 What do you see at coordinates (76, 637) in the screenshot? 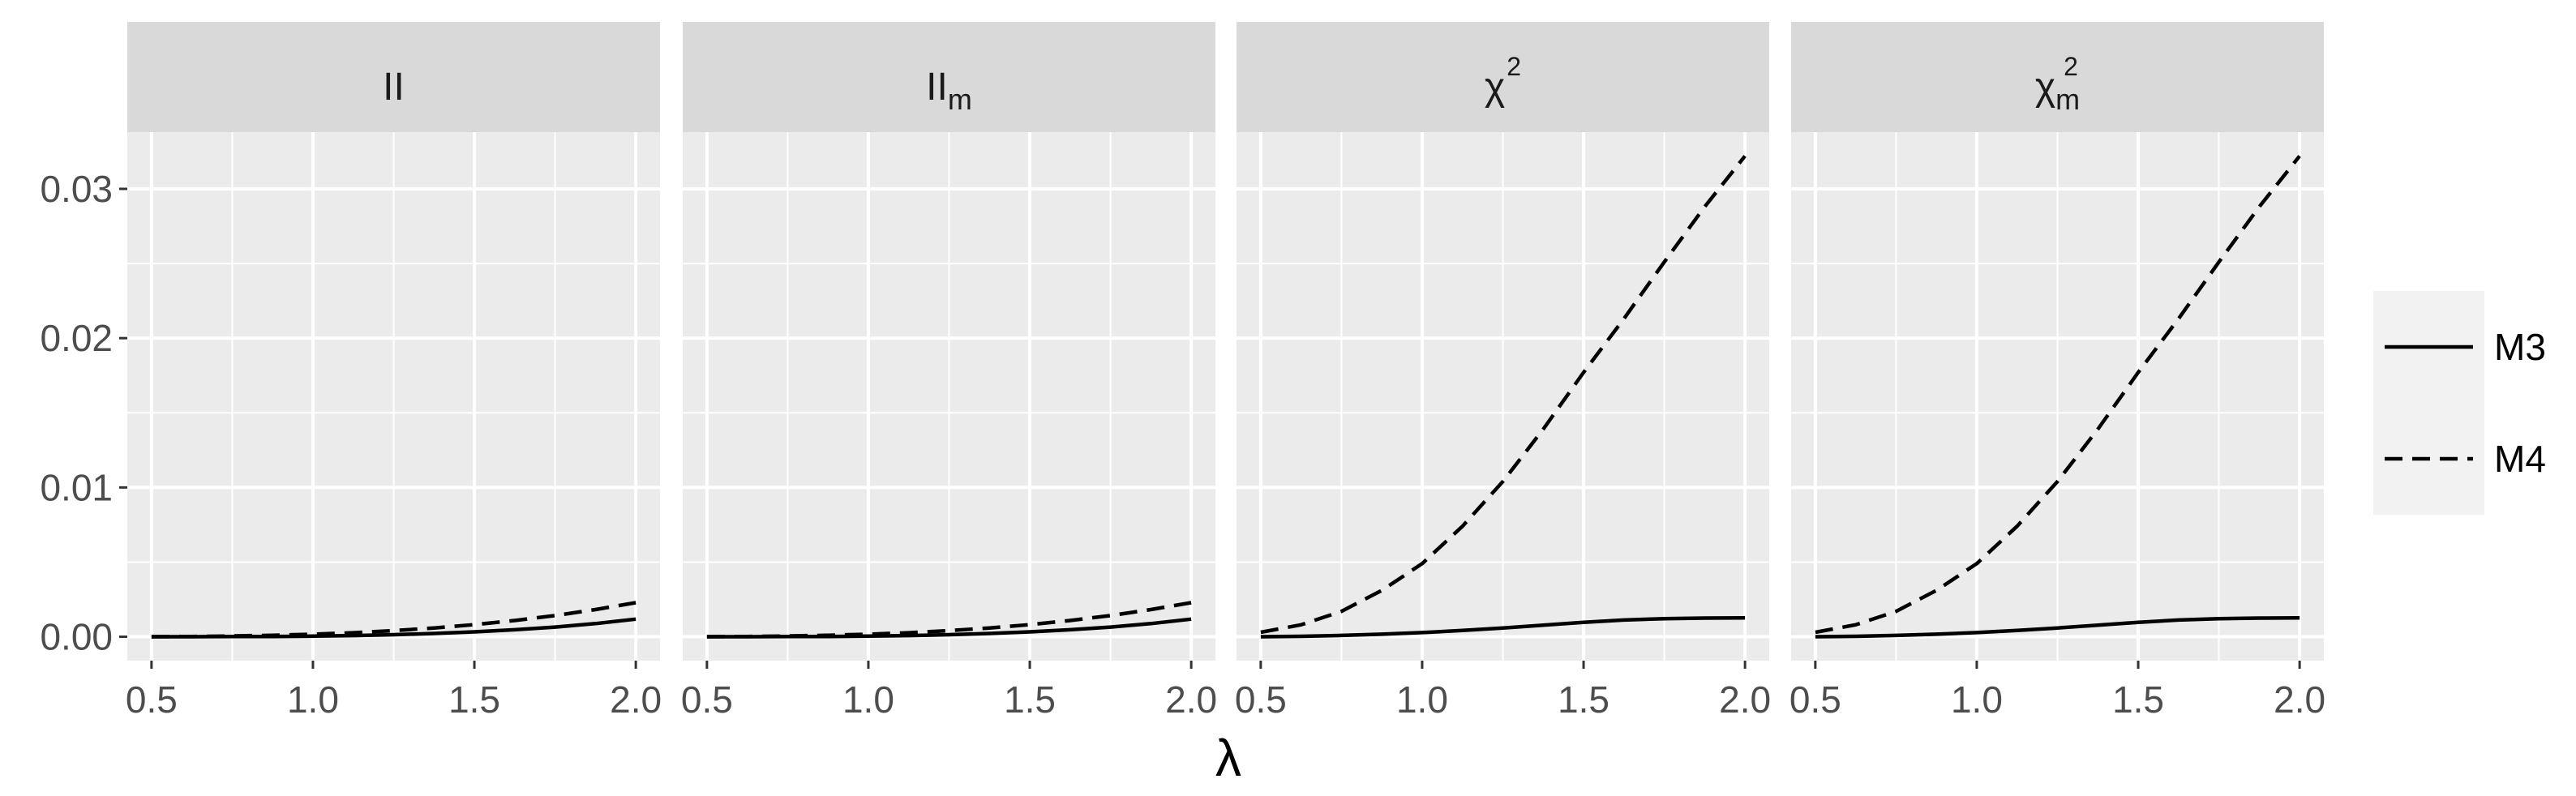
I see `y-tick-label: 0.00` at bounding box center [76, 637].